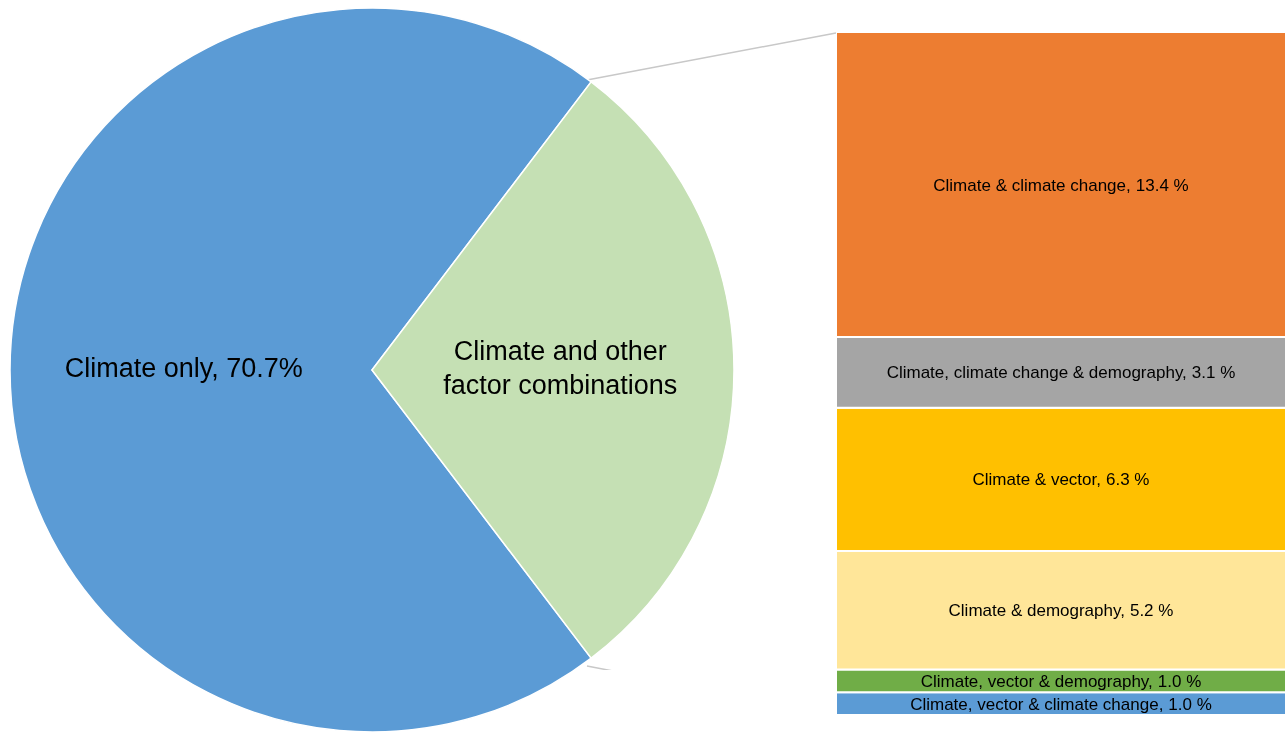 Image resolution: width=1286 pixels, height=732 pixels. What do you see at coordinates (1036, 610) in the screenshot?
I see `series-label: Climate & demography,` at bounding box center [1036, 610].